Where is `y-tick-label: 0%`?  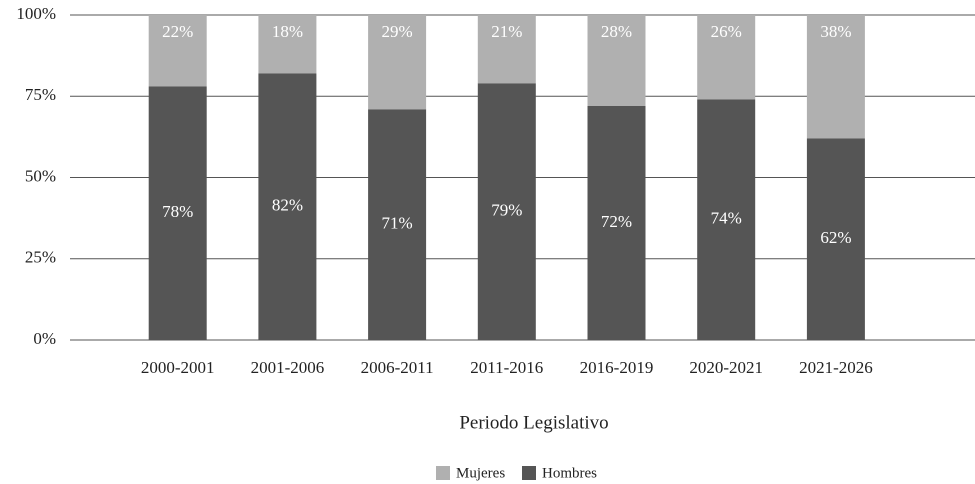 y-tick-label: 0% is located at coordinates (44, 338).